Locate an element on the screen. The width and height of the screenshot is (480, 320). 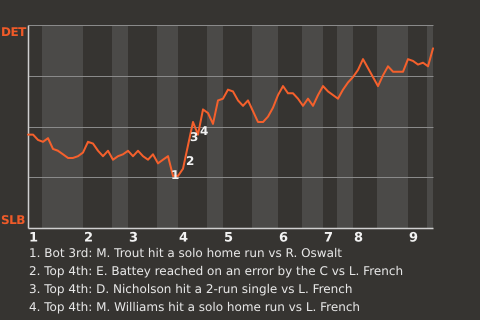
text: DET is located at coordinates (13, 32).